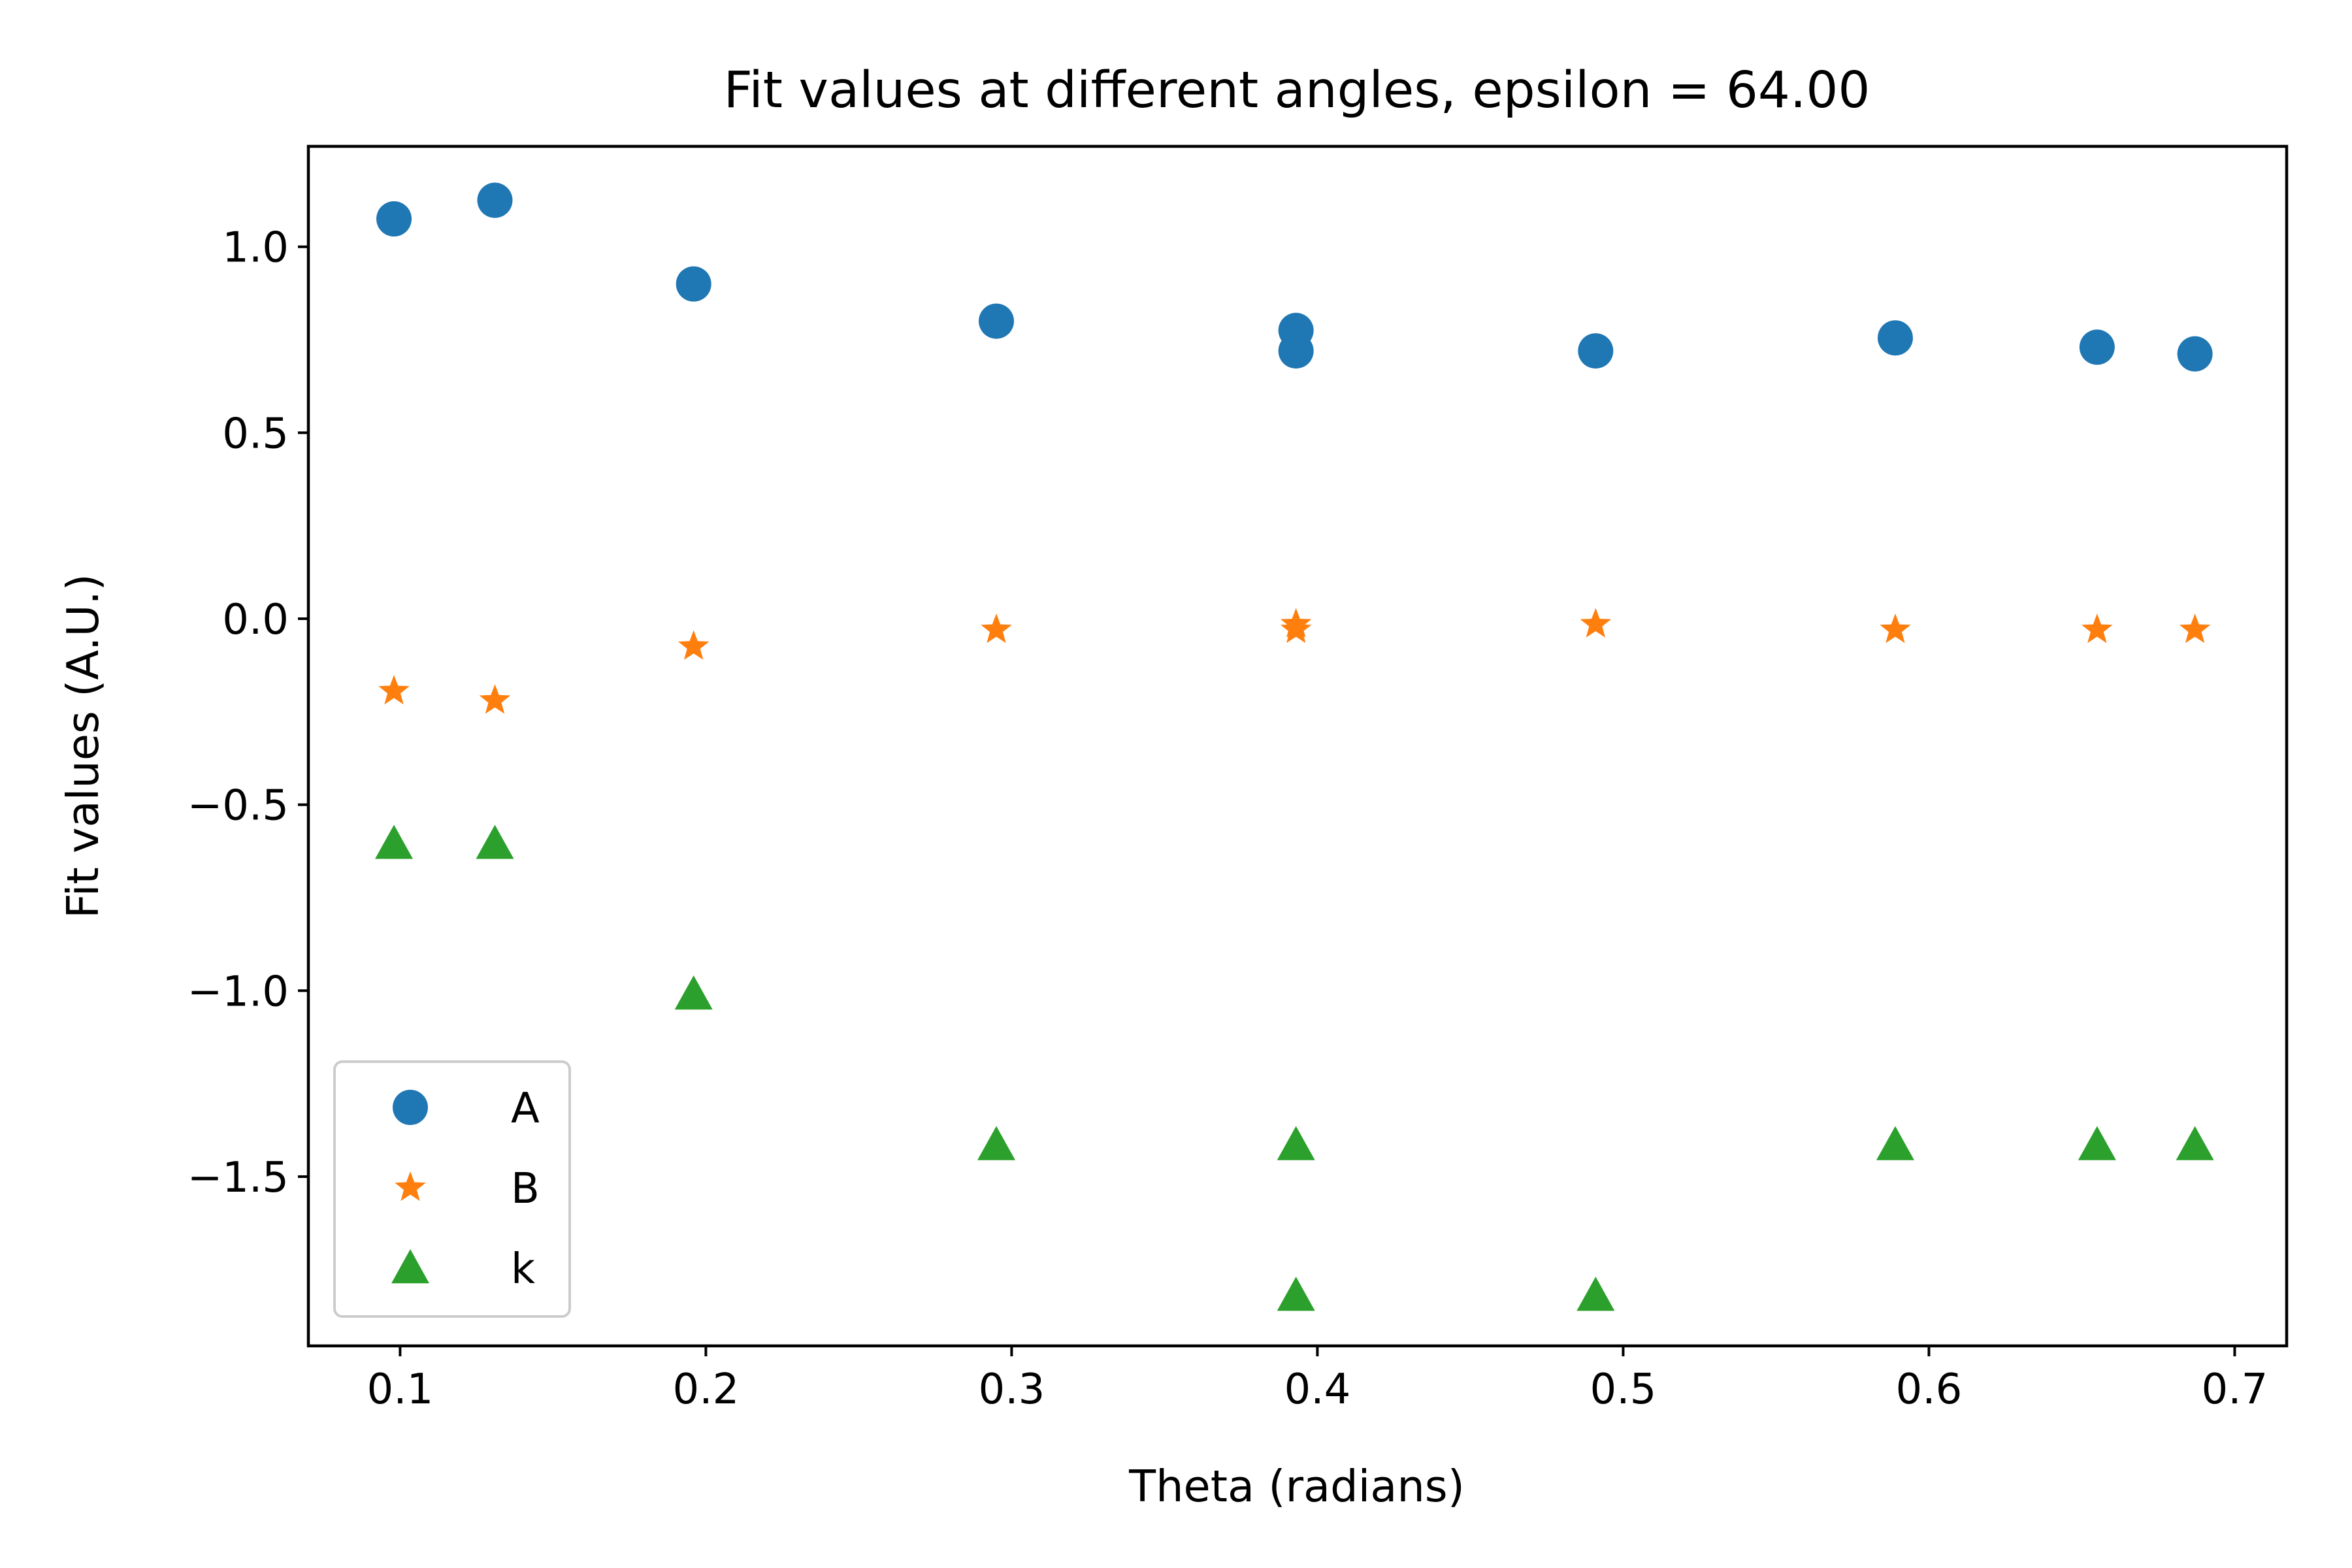  I want to click on y-tick-label: 0.5, so click(255, 434).